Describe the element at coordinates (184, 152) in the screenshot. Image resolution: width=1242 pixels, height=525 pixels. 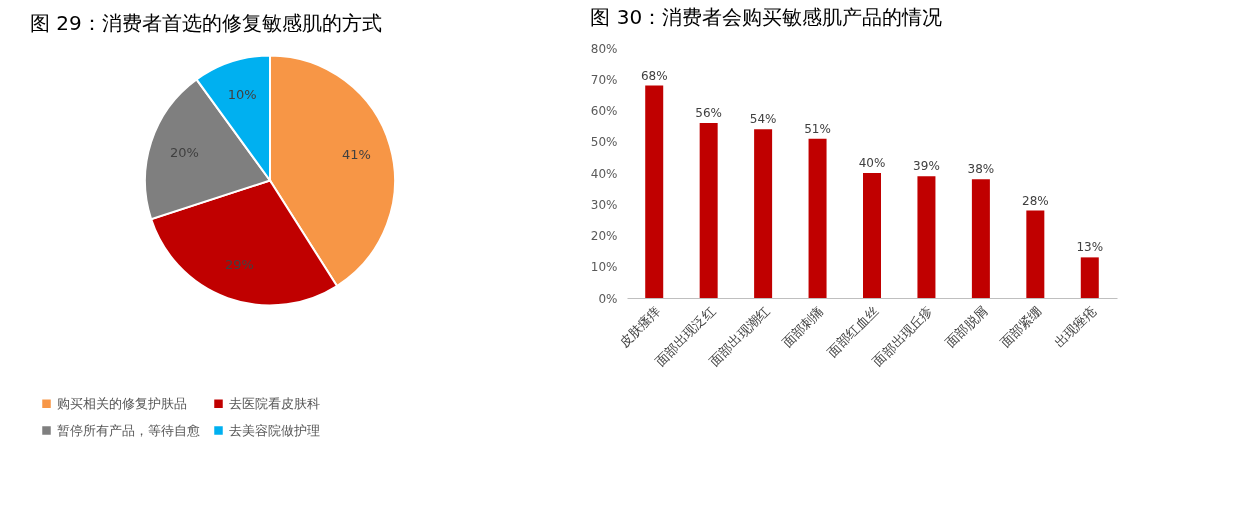
I see `data-label: 20%` at that location.